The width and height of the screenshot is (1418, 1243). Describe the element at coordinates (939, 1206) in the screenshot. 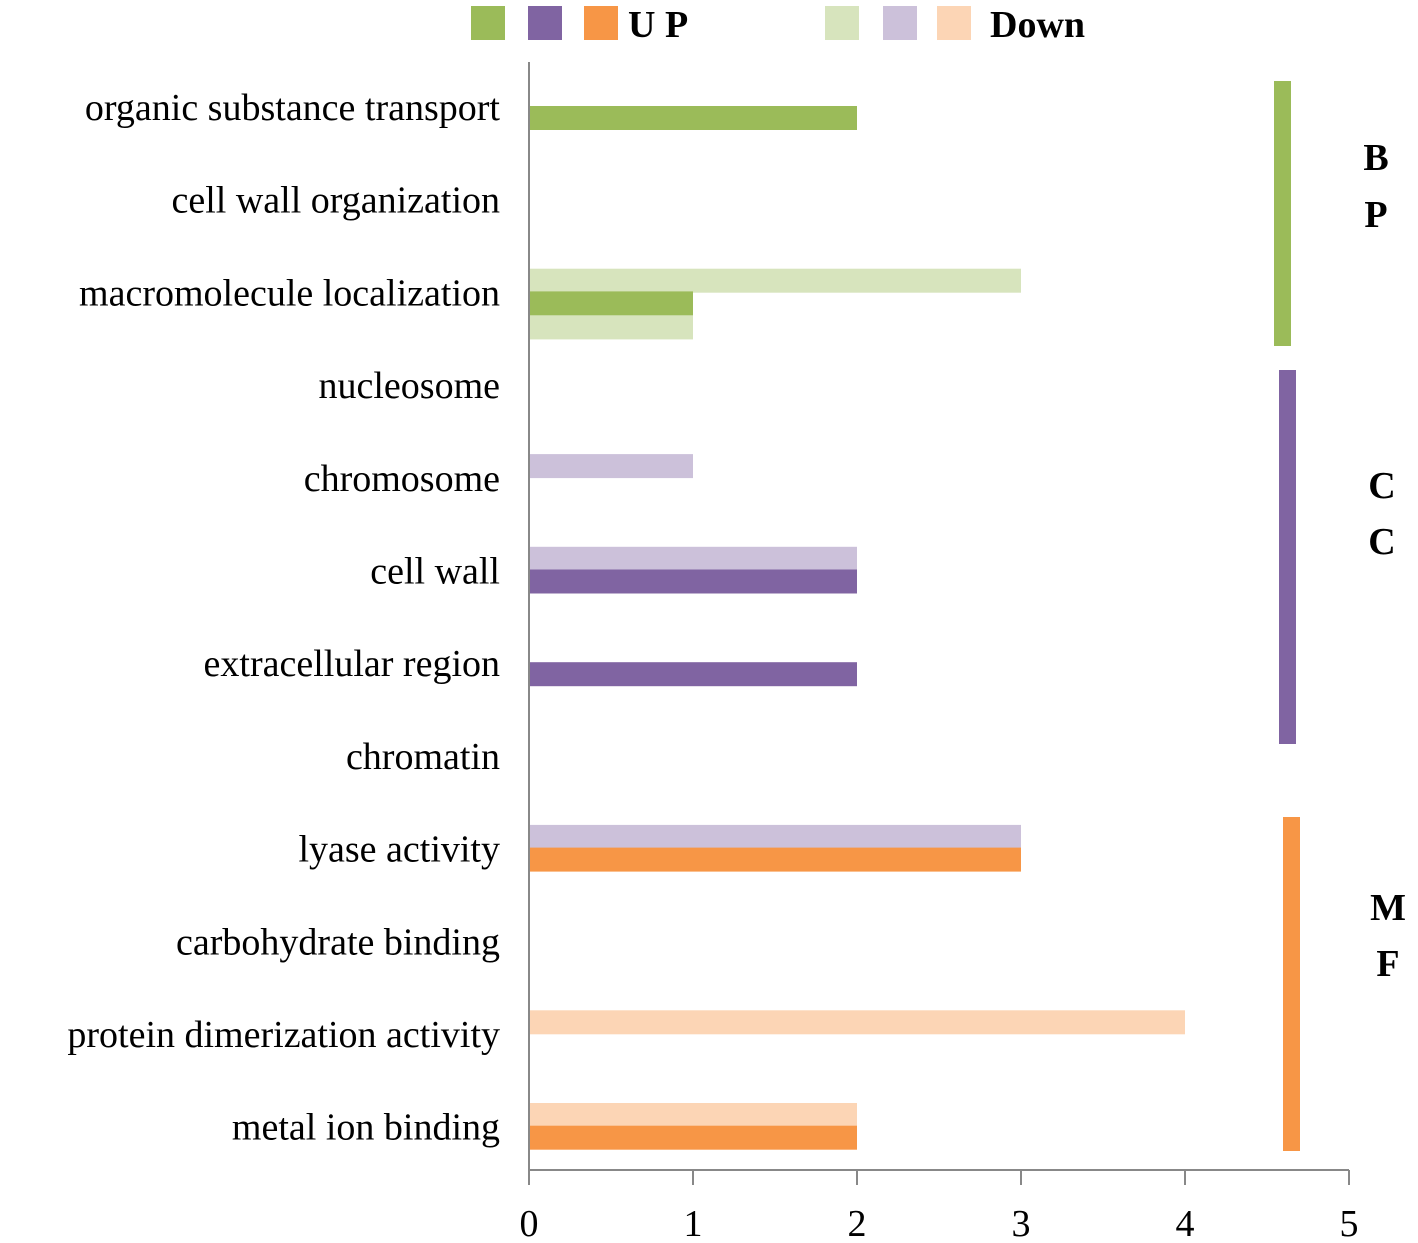

I see `x-axis-ticks: 0 1 2 3 4 5` at that location.